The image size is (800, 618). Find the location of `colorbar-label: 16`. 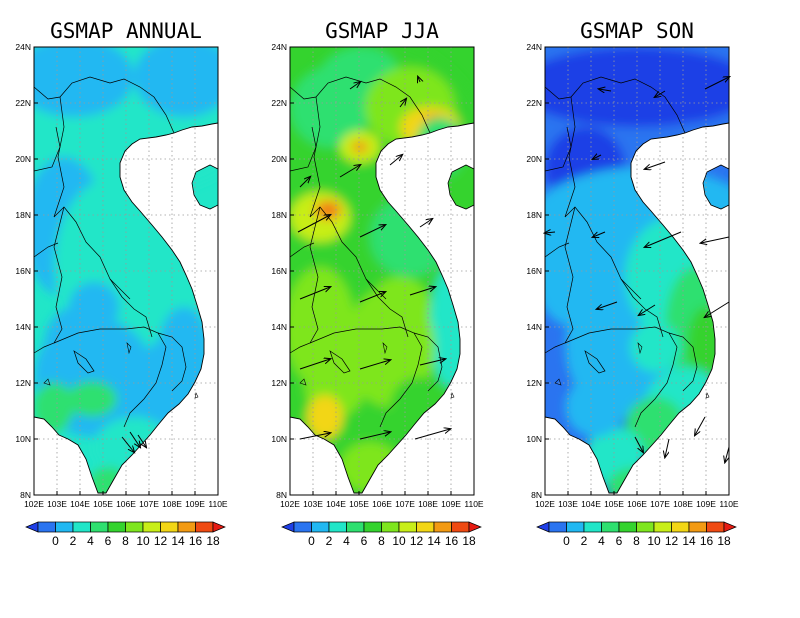

colorbar-label: 16 is located at coordinates (196, 541).